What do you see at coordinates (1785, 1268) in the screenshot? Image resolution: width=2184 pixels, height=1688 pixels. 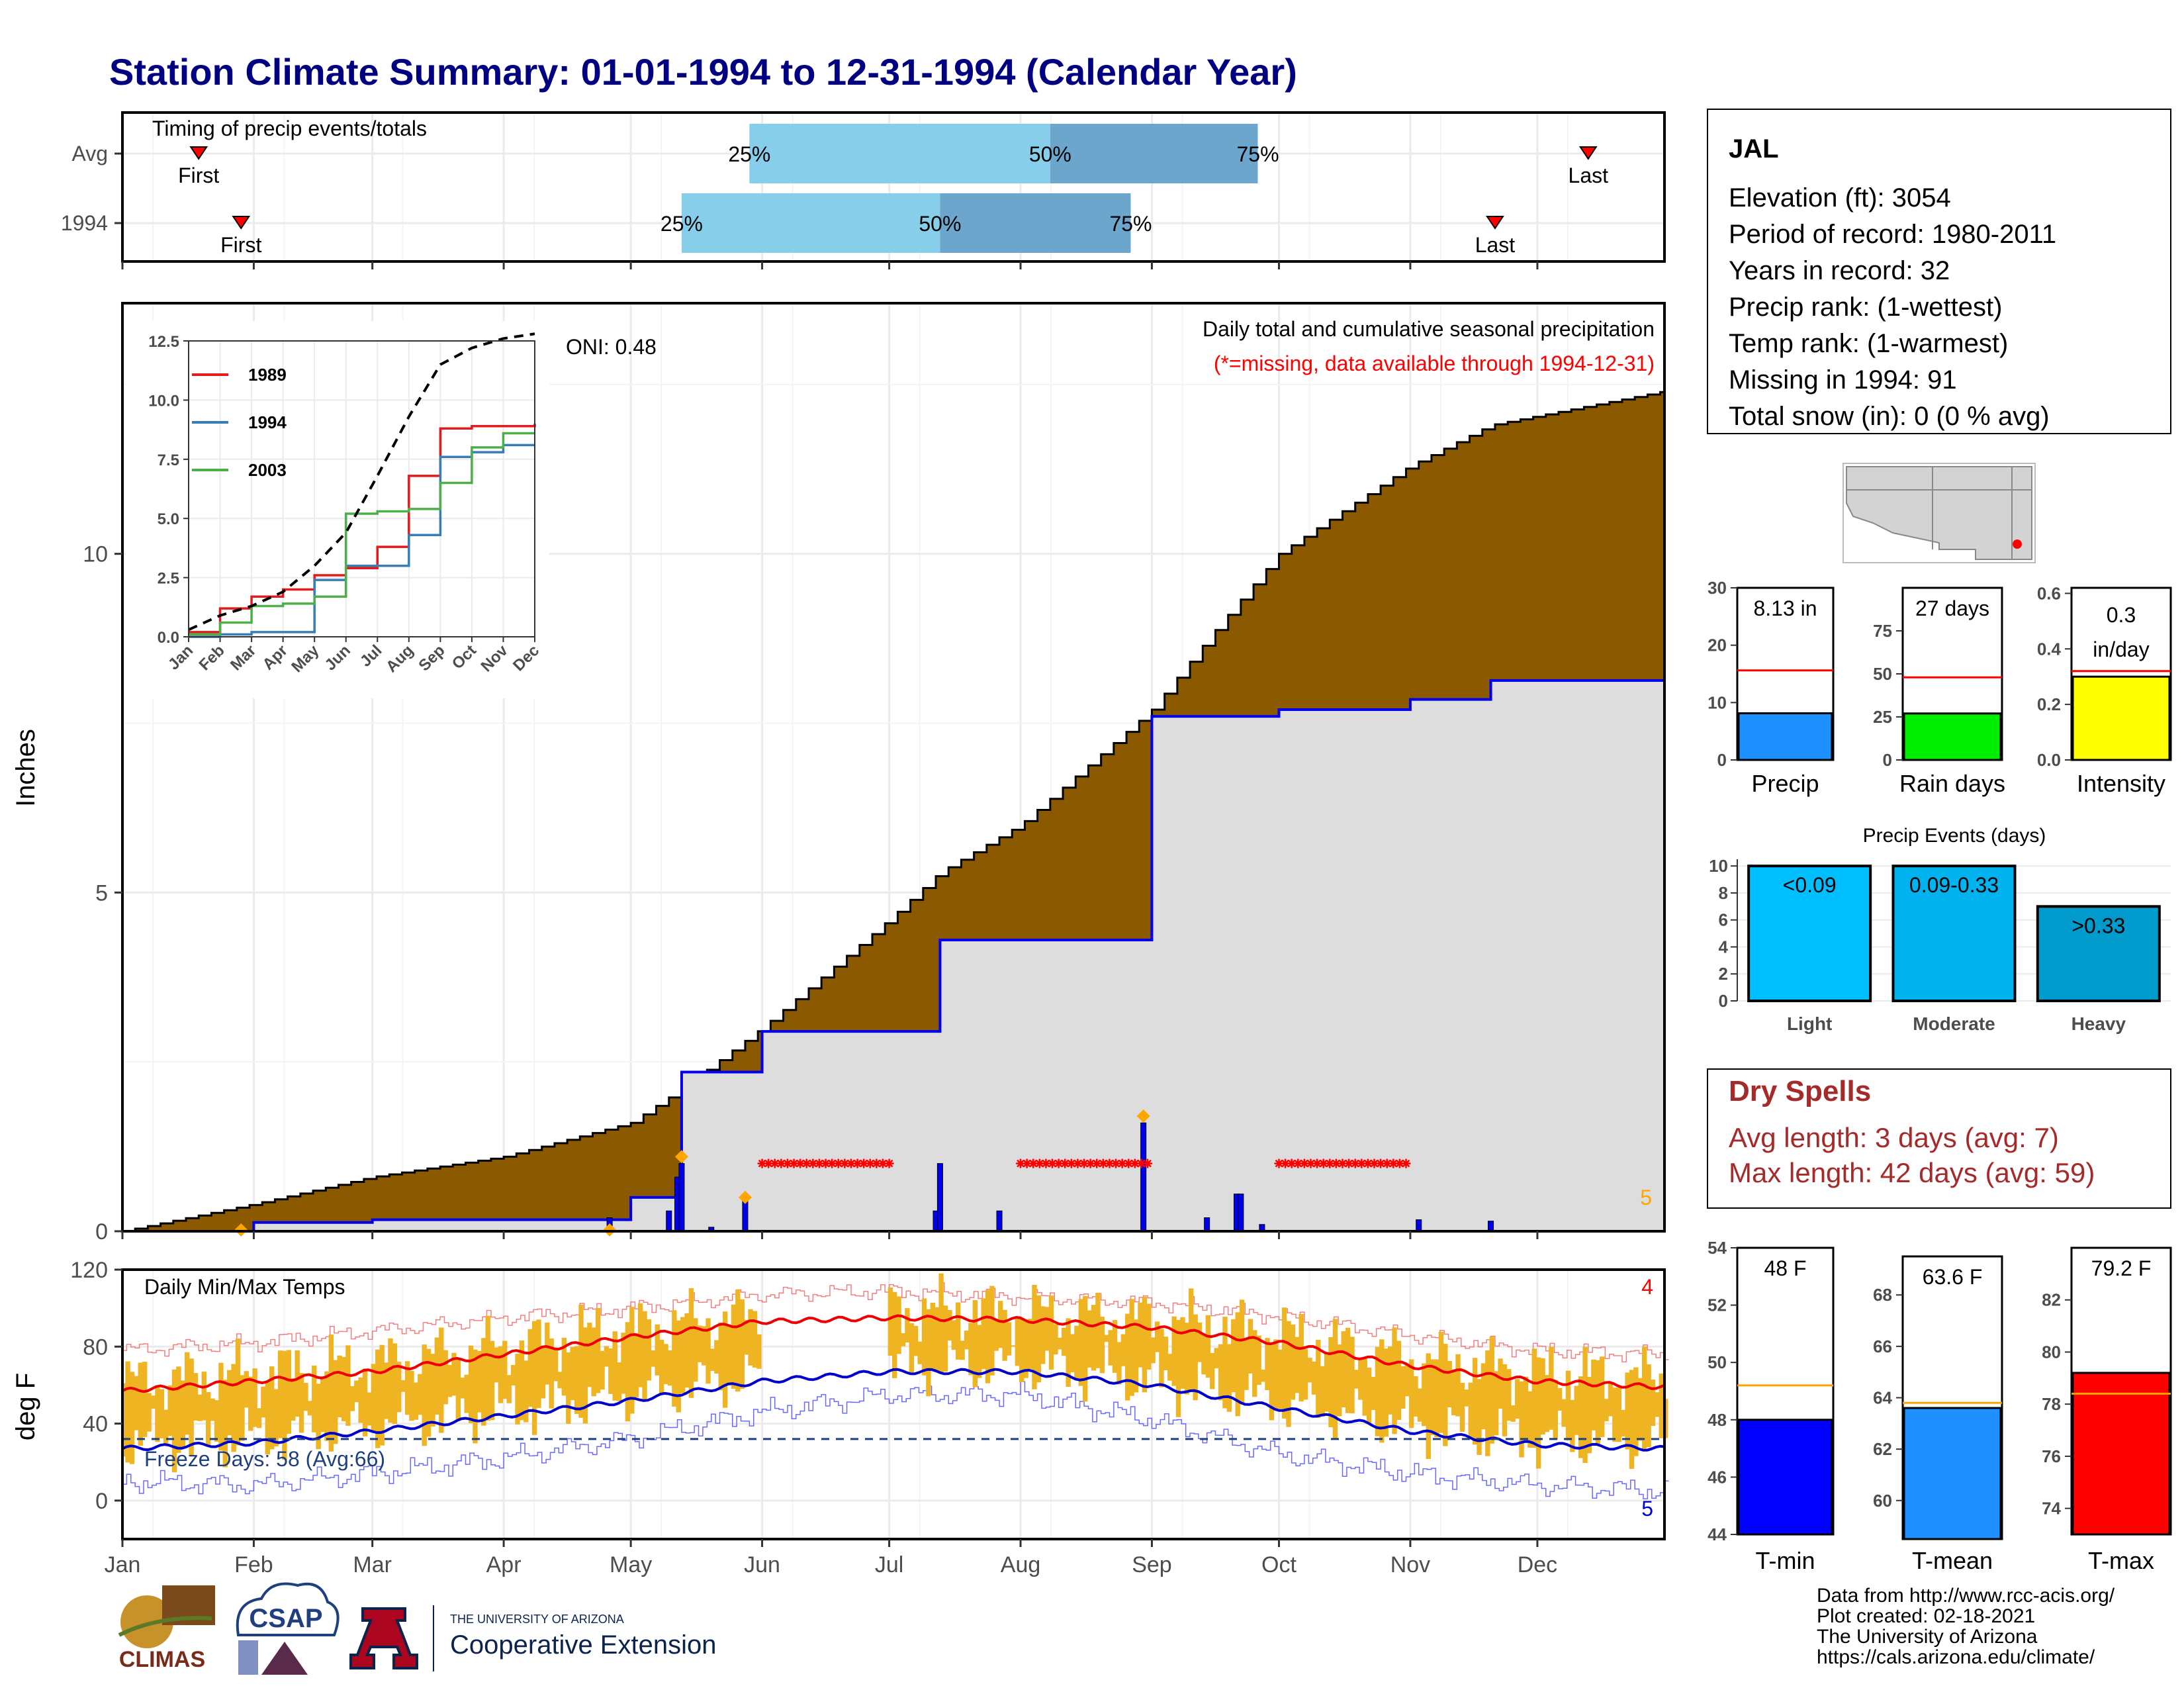 I see `temp-bar-value: 48 F` at bounding box center [1785, 1268].